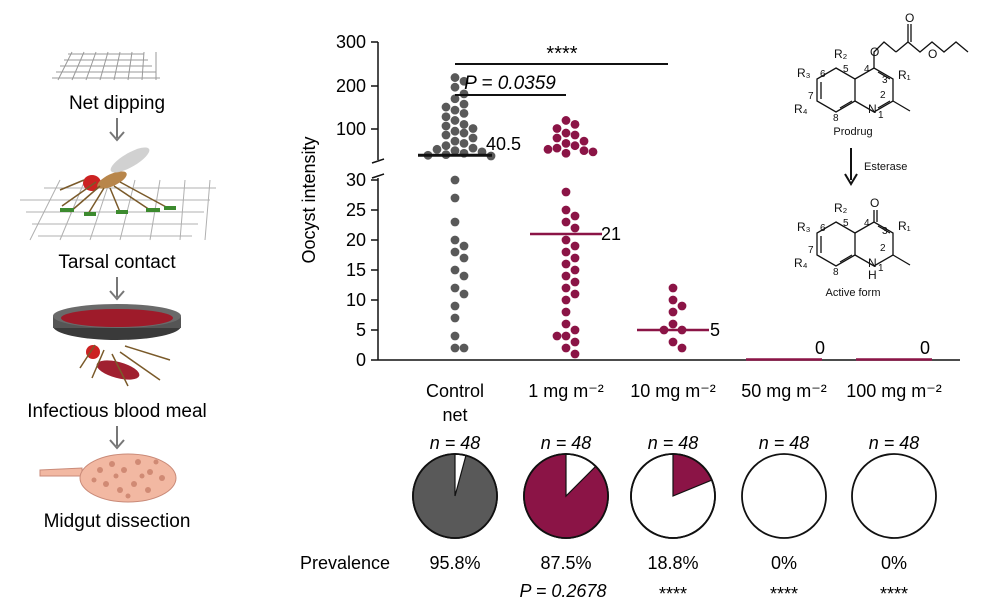 The height and width of the screenshot is (609, 1000). I want to click on active-r1: R₁, so click(904, 226).